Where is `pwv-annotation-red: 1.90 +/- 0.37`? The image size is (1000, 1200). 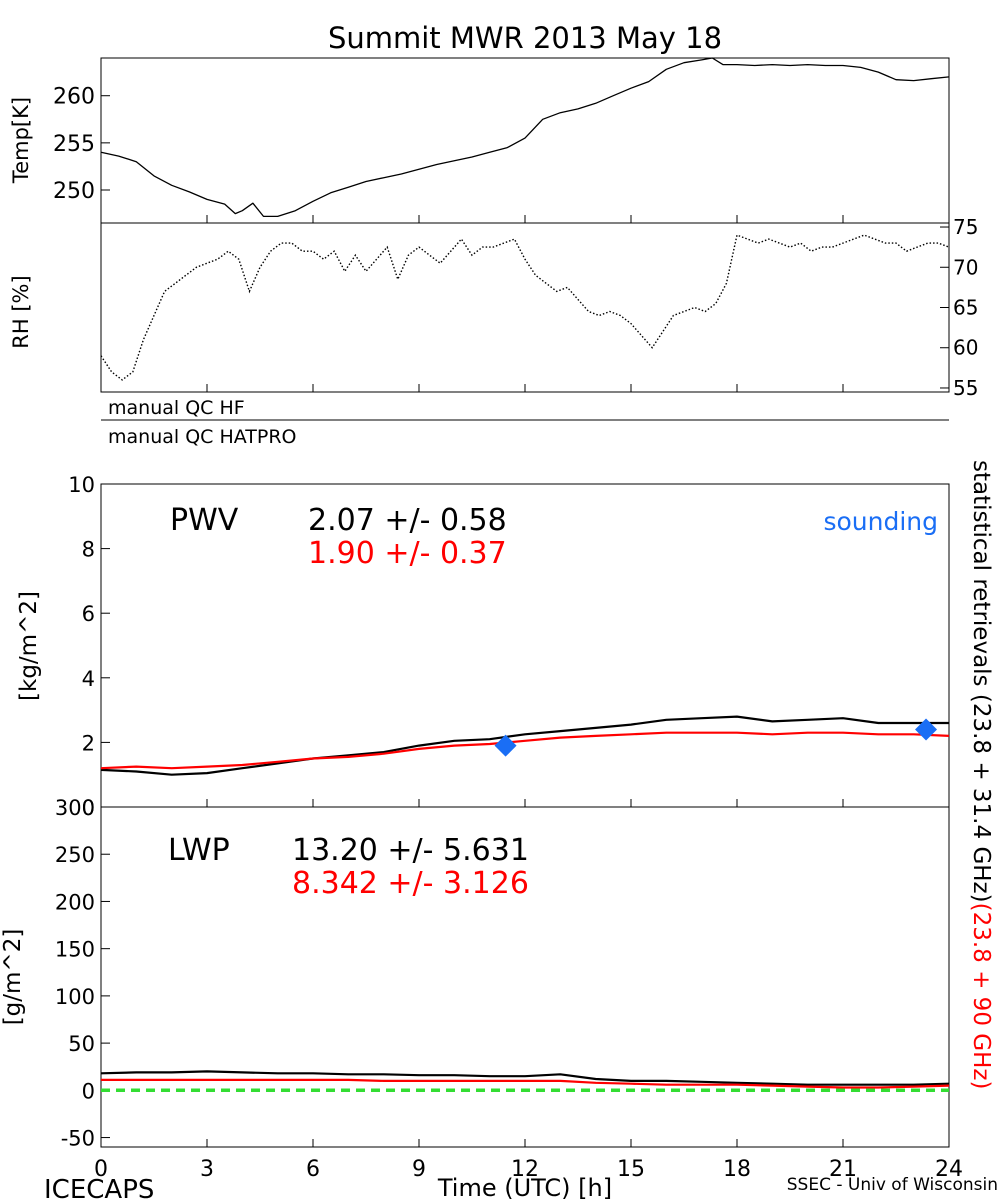 pwv-annotation-red: 1.90 +/- 0.37 is located at coordinates (407, 553).